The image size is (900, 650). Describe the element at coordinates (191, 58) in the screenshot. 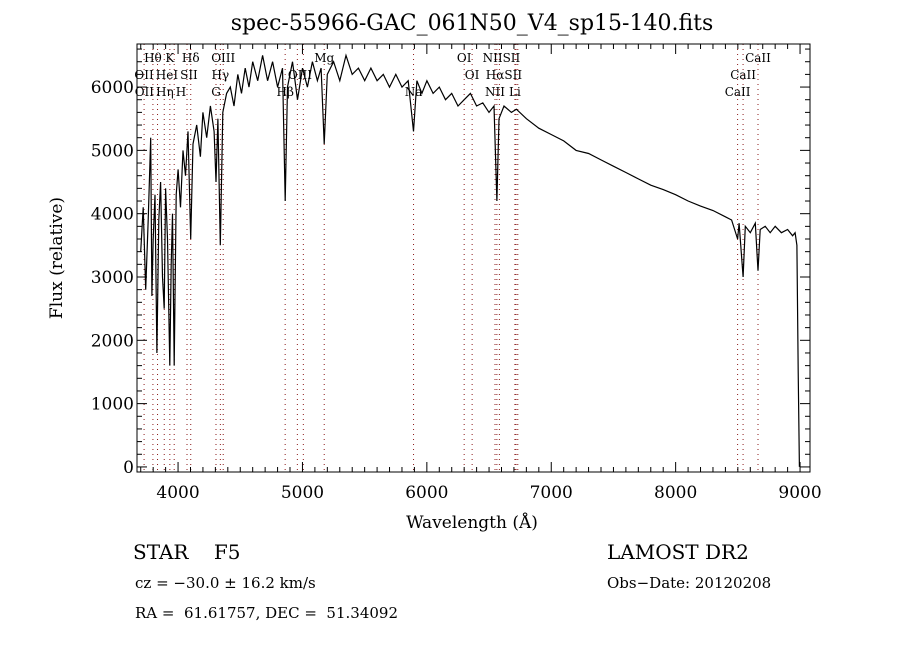

I see `line-label: Hδ` at that location.